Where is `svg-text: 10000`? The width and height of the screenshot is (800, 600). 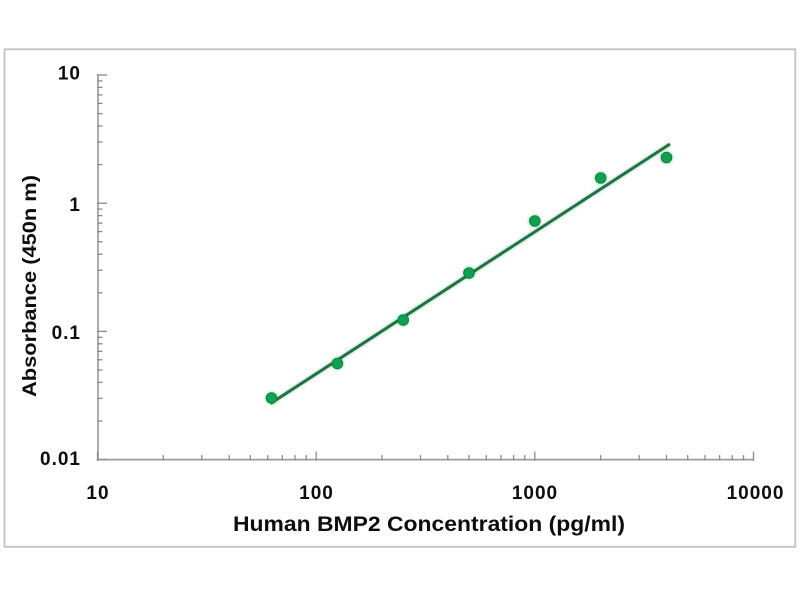 svg-text: 10000 is located at coordinates (756, 493).